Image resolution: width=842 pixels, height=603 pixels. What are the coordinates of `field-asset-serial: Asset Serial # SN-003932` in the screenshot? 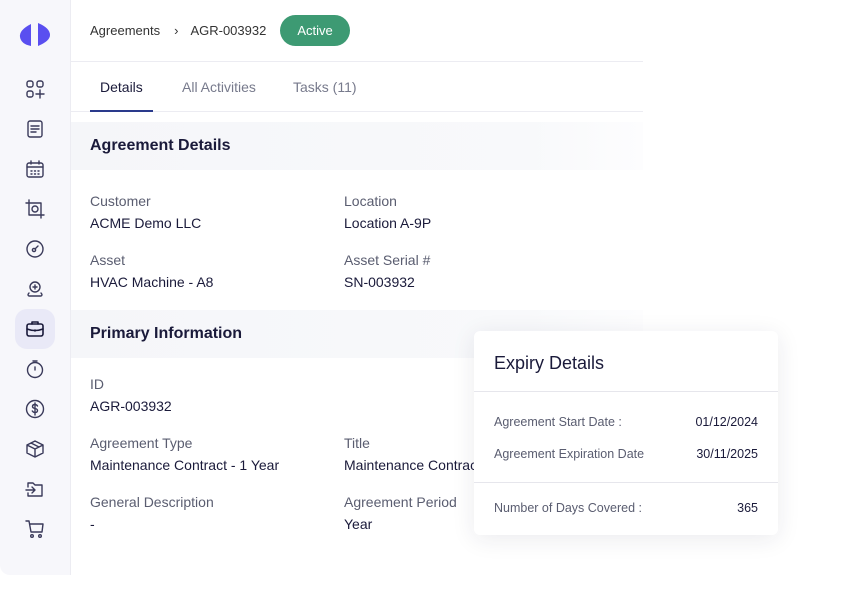 It's located at (387, 271).